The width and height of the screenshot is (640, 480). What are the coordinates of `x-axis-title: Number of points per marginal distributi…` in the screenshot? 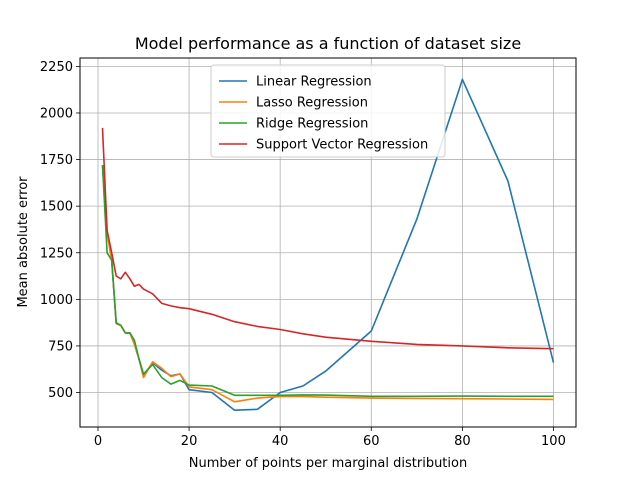 It's located at (328, 463).